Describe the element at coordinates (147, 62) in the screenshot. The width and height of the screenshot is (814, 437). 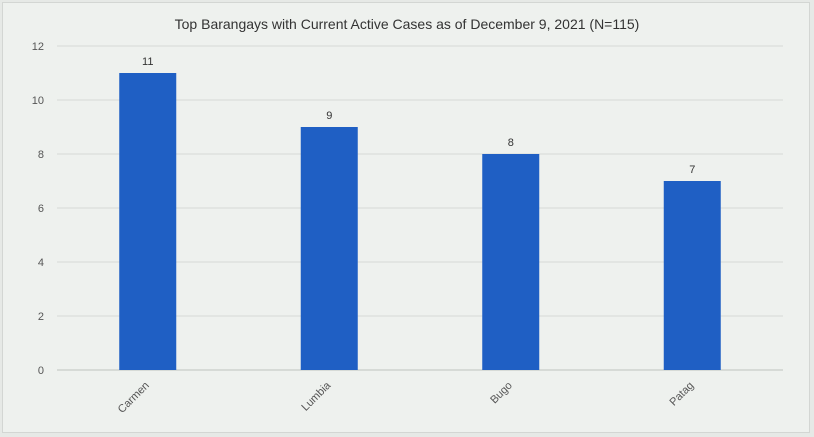
I see `data-label: 11` at that location.